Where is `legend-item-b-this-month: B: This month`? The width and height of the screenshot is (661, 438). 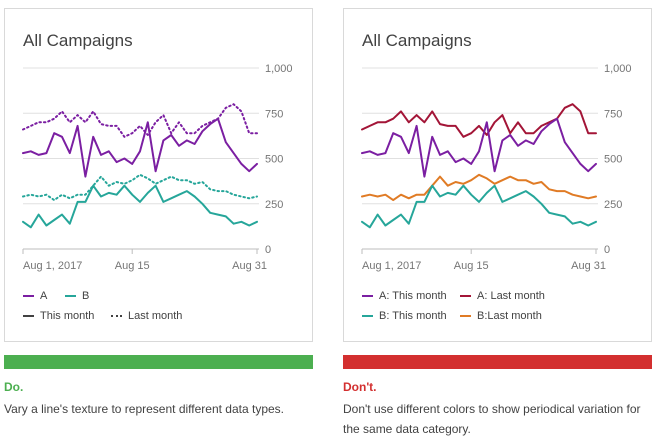 legend-item-b-this-month: B: This month is located at coordinates (404, 316).